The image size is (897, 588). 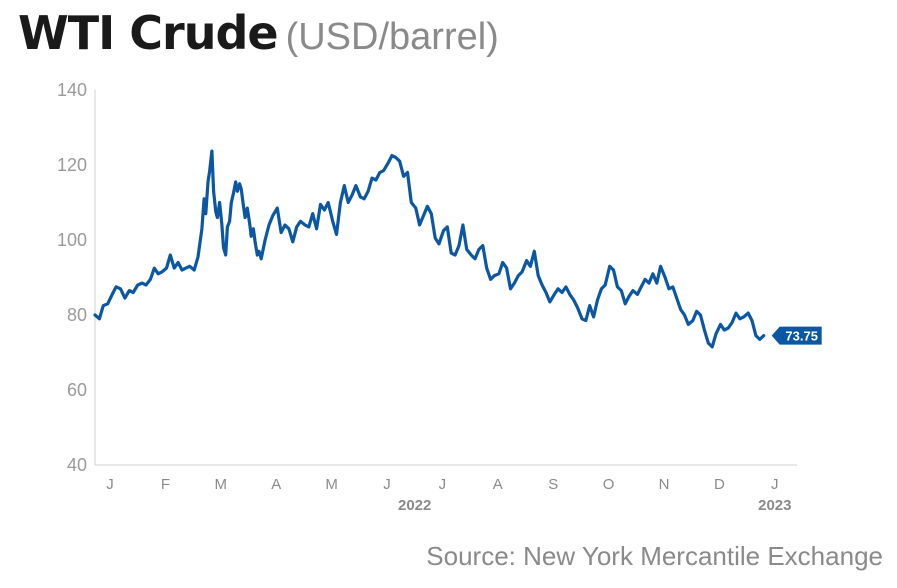 I want to click on y-tick-label: 40, so click(x=77, y=465).